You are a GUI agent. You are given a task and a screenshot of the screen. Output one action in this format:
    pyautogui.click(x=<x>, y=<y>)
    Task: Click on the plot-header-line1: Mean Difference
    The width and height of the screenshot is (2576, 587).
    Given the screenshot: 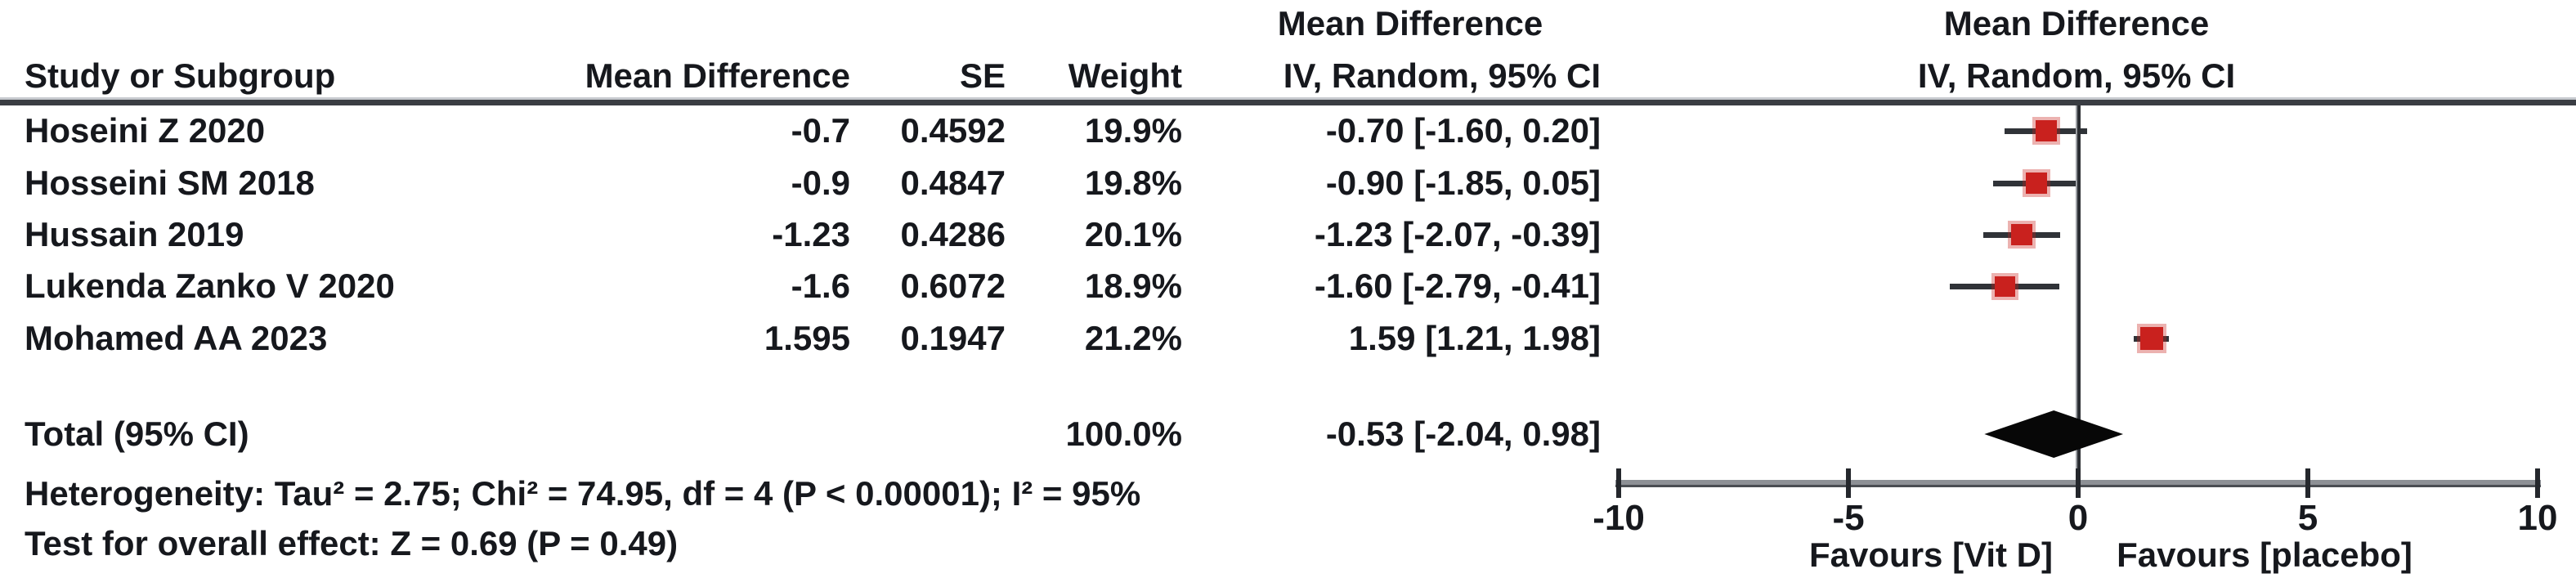 What is the action you would take?
    pyautogui.click(x=2077, y=23)
    